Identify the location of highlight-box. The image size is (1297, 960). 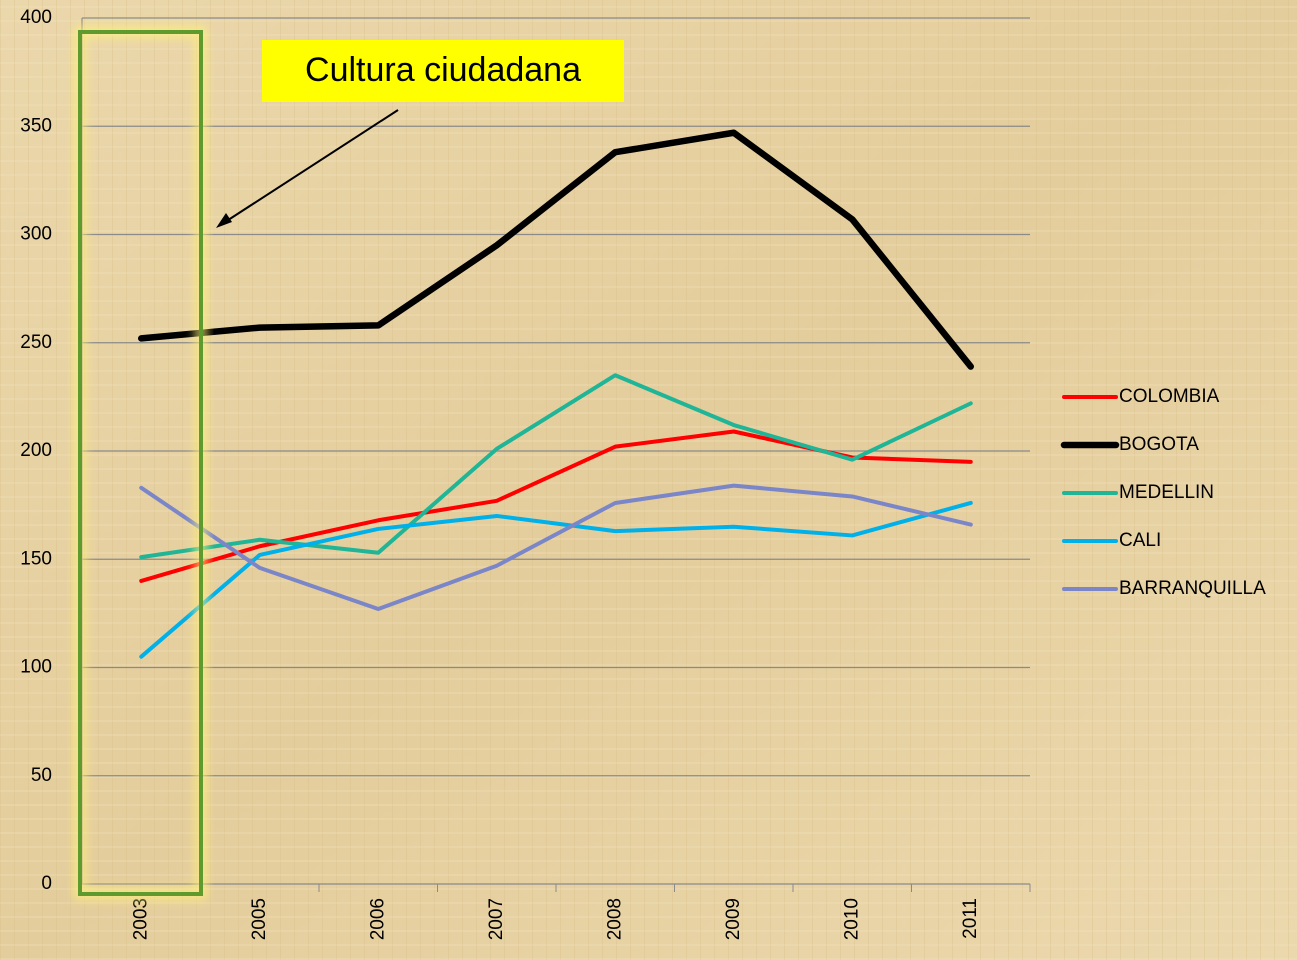
(140, 463).